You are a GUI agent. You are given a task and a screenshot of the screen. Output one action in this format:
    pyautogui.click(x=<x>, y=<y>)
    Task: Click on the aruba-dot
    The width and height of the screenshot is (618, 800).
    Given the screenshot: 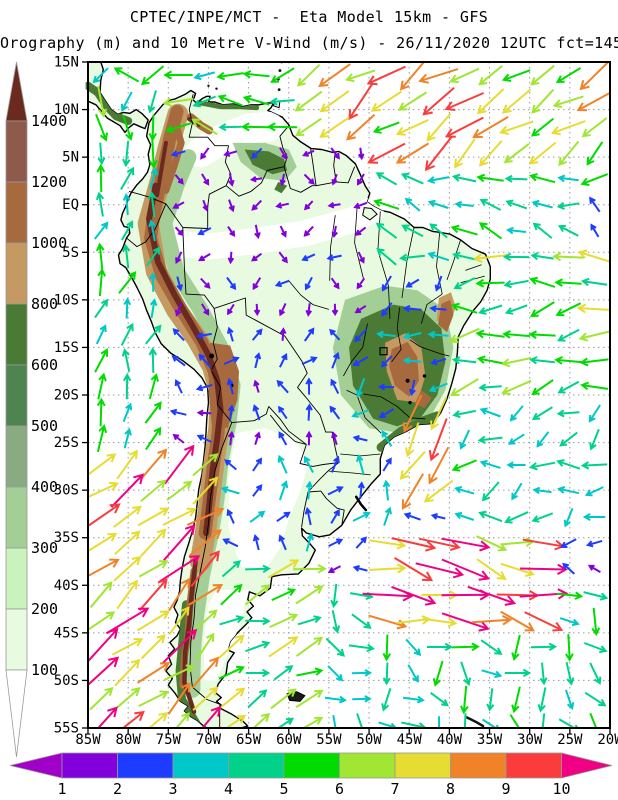 What is the action you would take?
    pyautogui.click(x=208, y=85)
    